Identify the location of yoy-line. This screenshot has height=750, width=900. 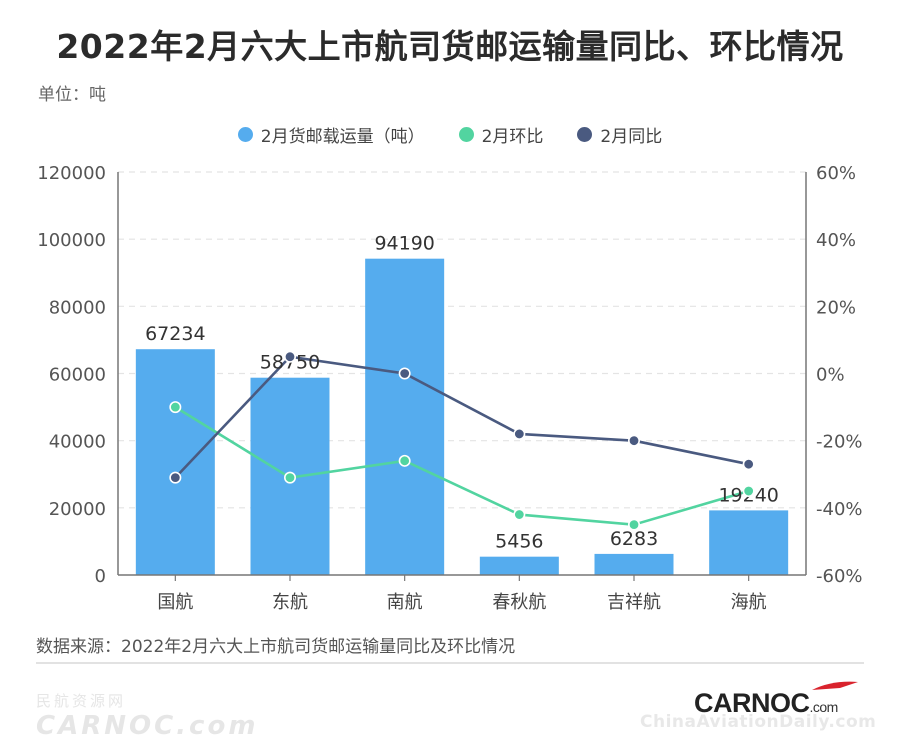
(461, 417).